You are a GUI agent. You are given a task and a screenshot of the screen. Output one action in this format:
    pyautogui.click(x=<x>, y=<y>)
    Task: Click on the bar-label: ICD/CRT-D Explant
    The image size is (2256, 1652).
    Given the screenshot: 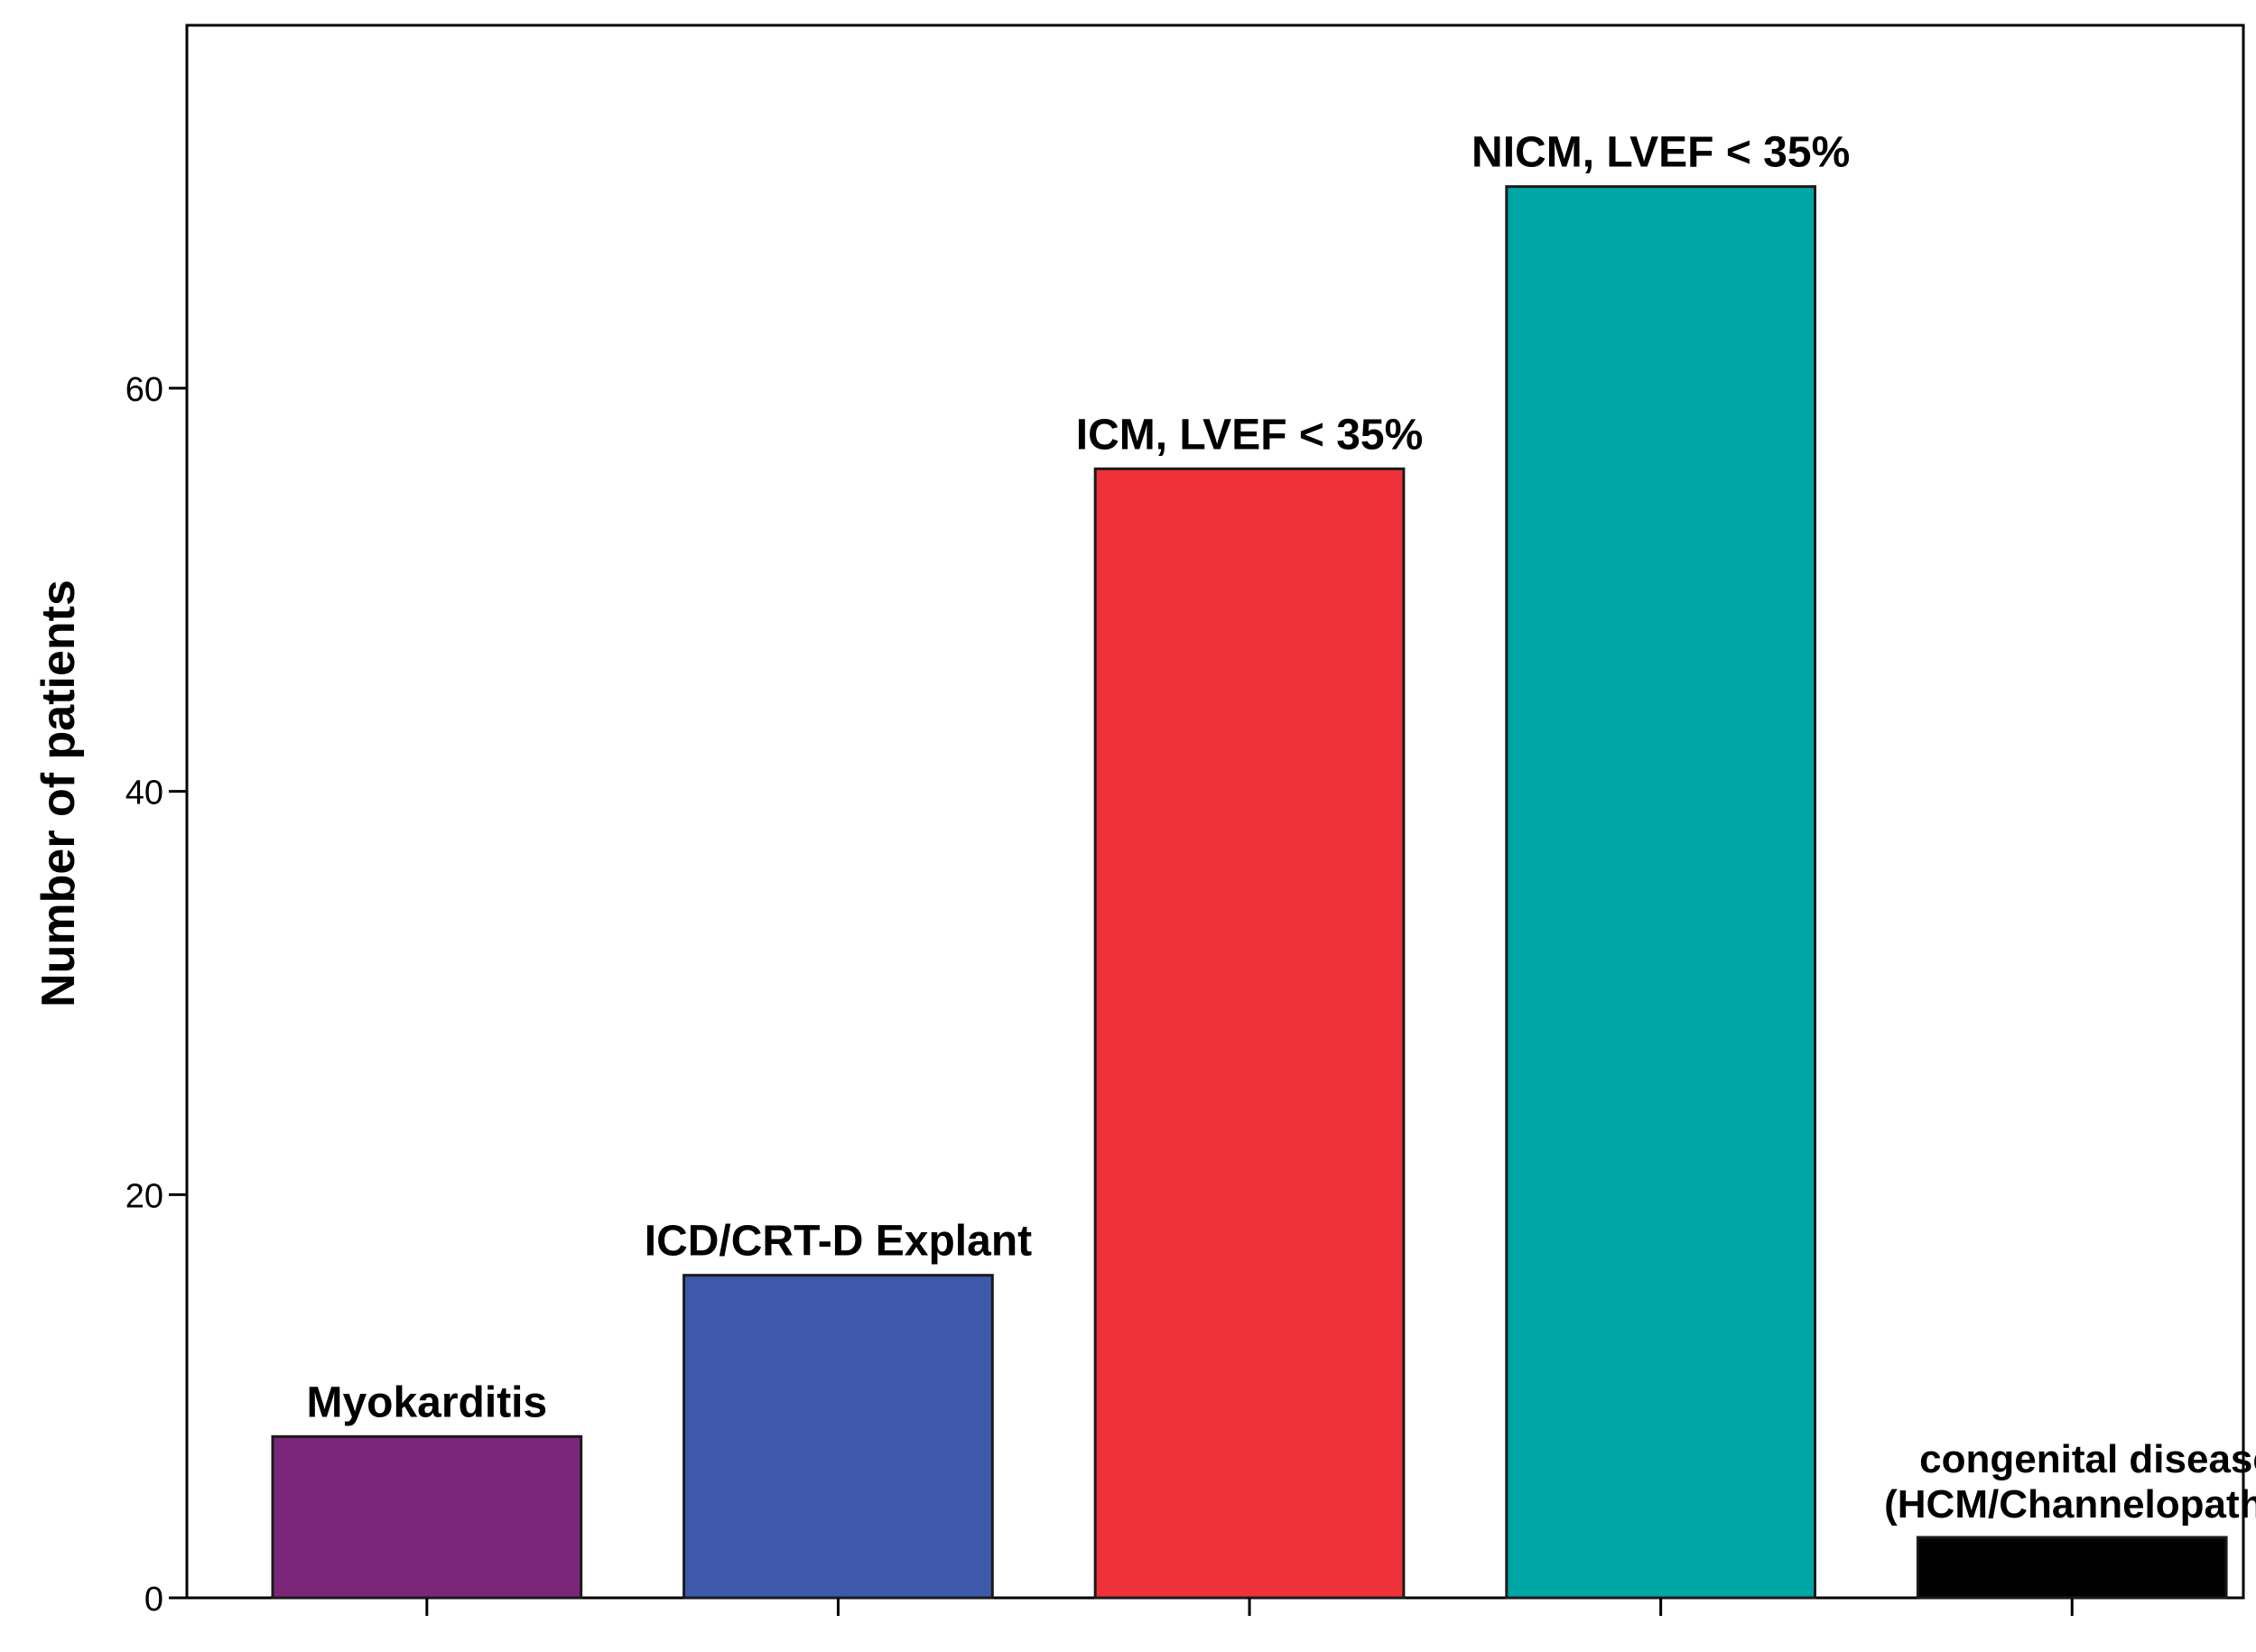 What is the action you would take?
    pyautogui.click(x=839, y=1242)
    